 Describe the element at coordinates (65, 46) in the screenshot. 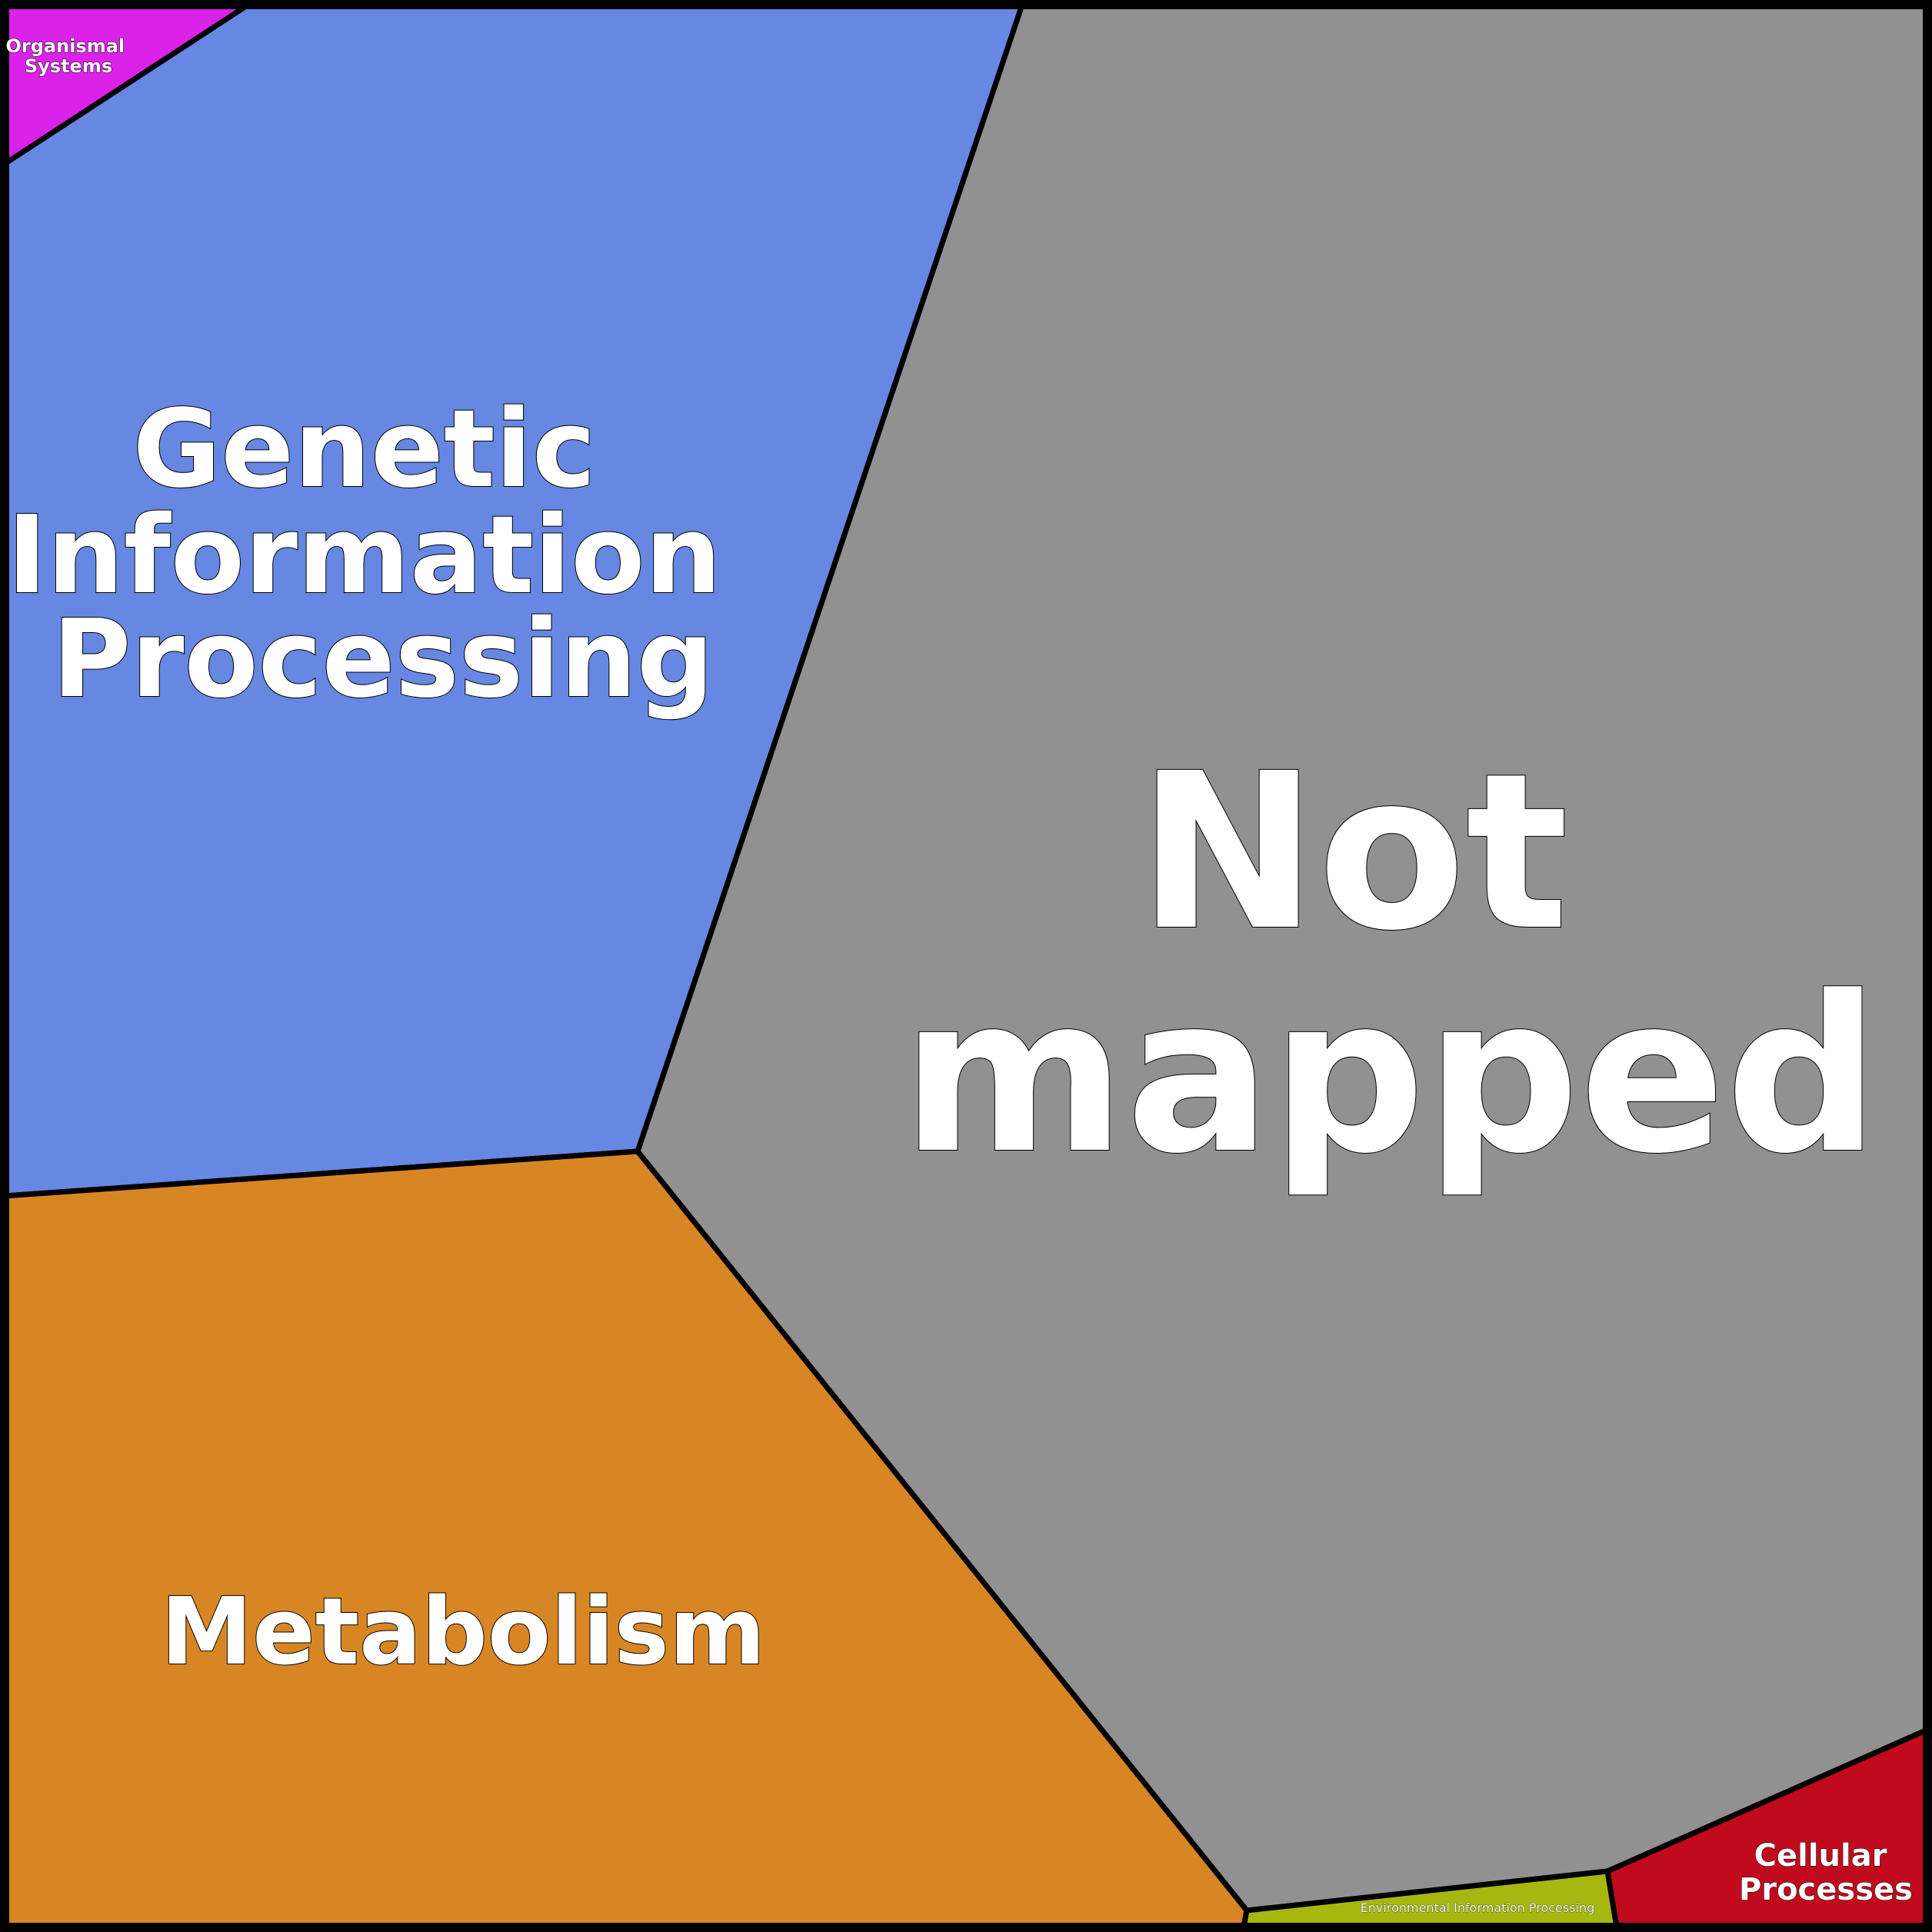

I see `label-organismal-line-1: Organismal` at that location.